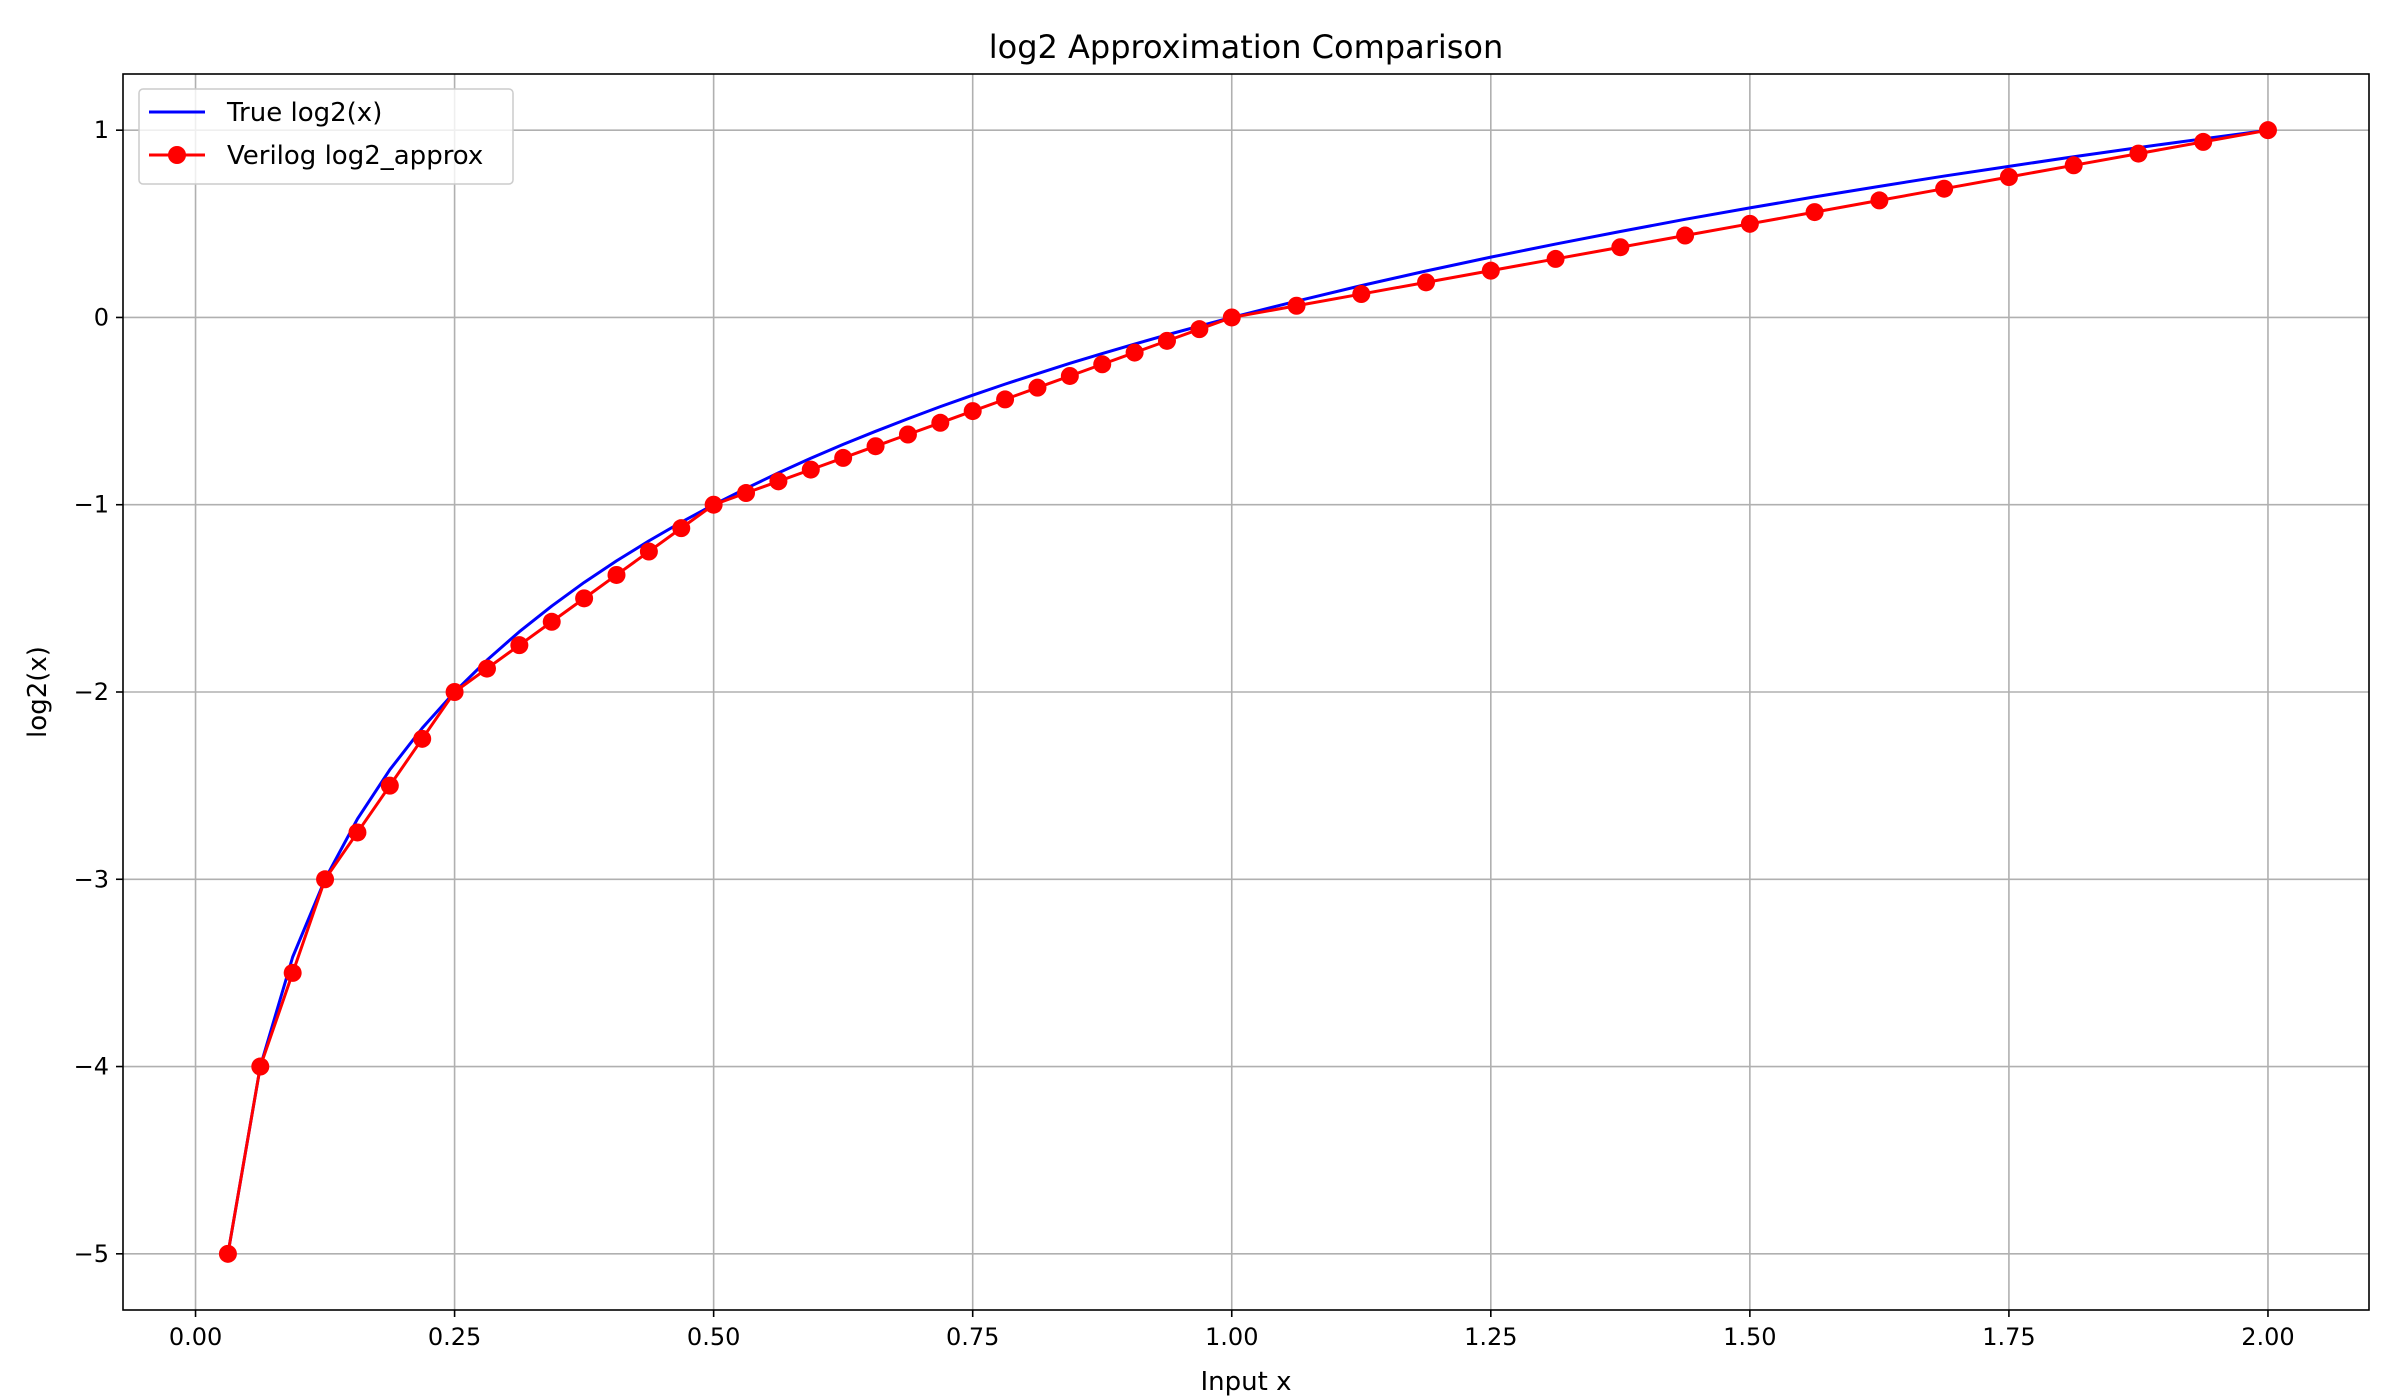  Describe the element at coordinates (1490, 1337) in the screenshot. I see `x-tick-label: 1.25` at that location.